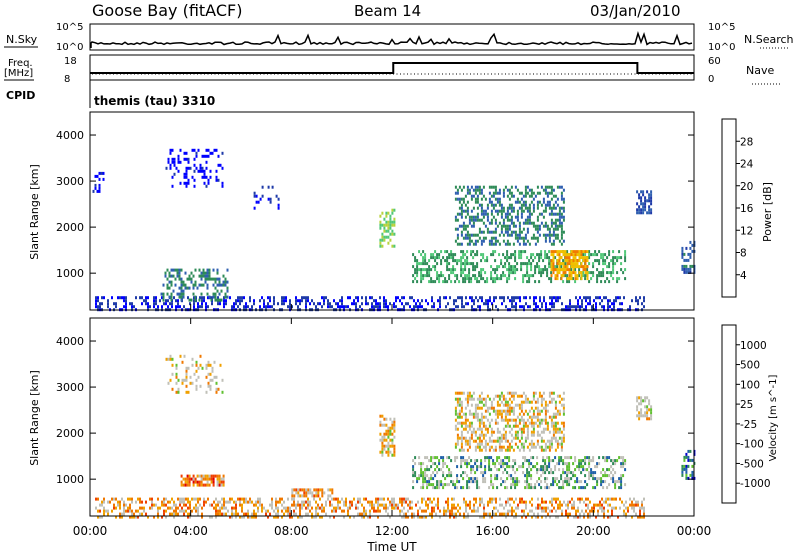 This screenshot has height=558, width=800. I want to click on cpid-value: themis (tau) 3310, so click(154, 101).